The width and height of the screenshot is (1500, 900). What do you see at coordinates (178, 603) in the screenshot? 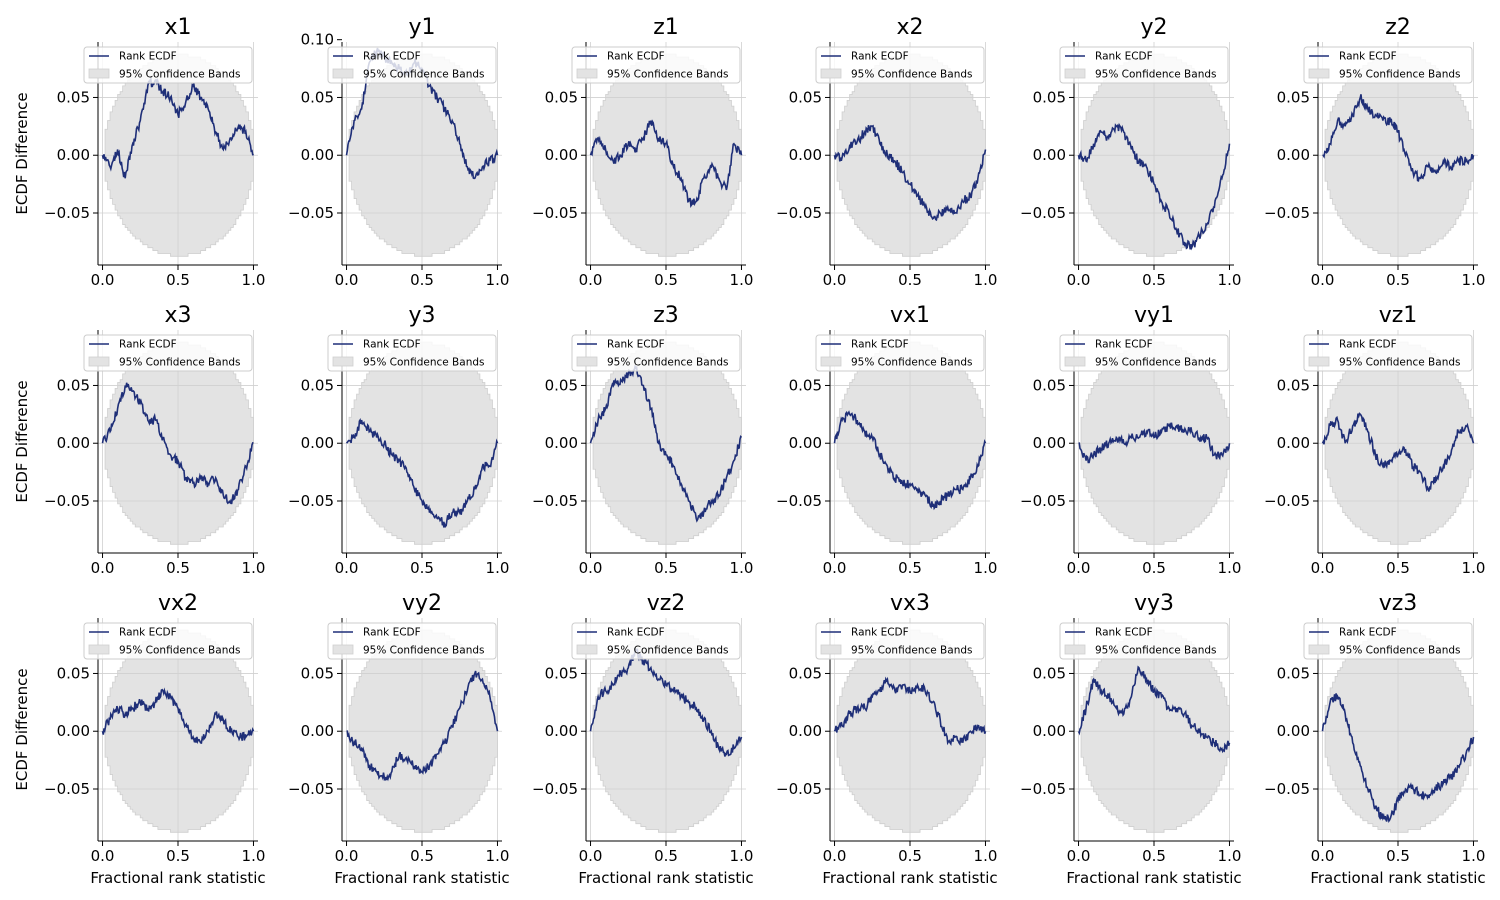
I see `panel-title: vx2` at bounding box center [178, 603].